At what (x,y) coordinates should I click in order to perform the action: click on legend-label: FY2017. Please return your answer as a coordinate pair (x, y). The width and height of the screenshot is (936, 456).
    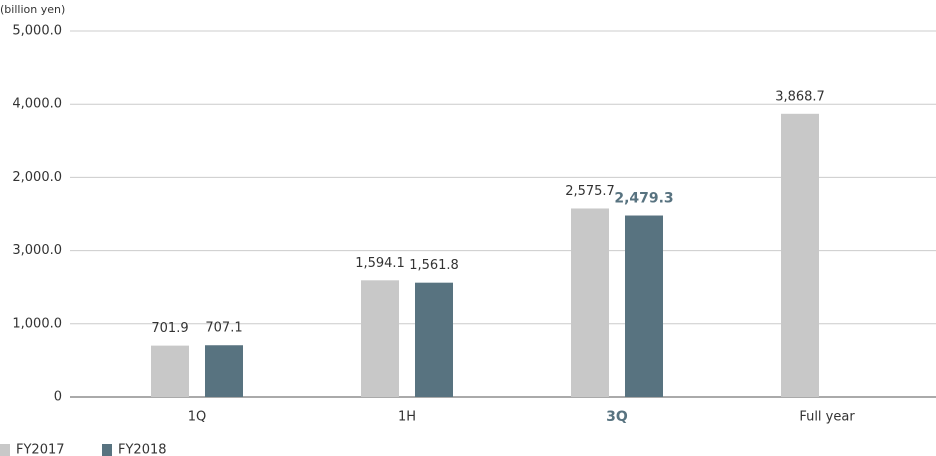
    Looking at the image, I should click on (40, 449).